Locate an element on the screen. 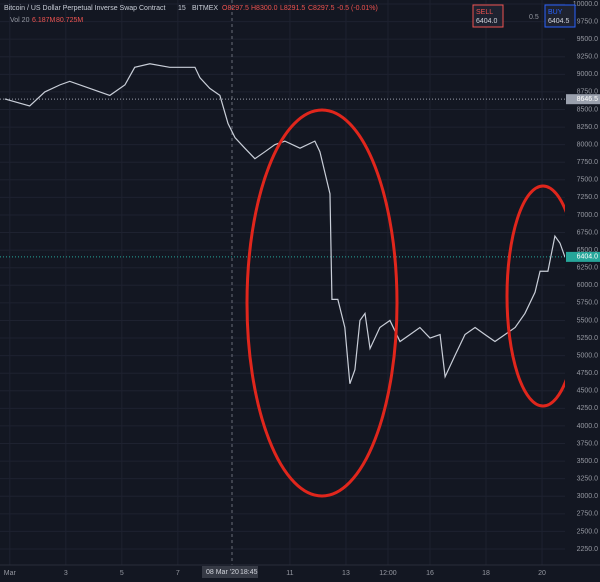  y-tick-label: 6250.0 is located at coordinates (588, 268).